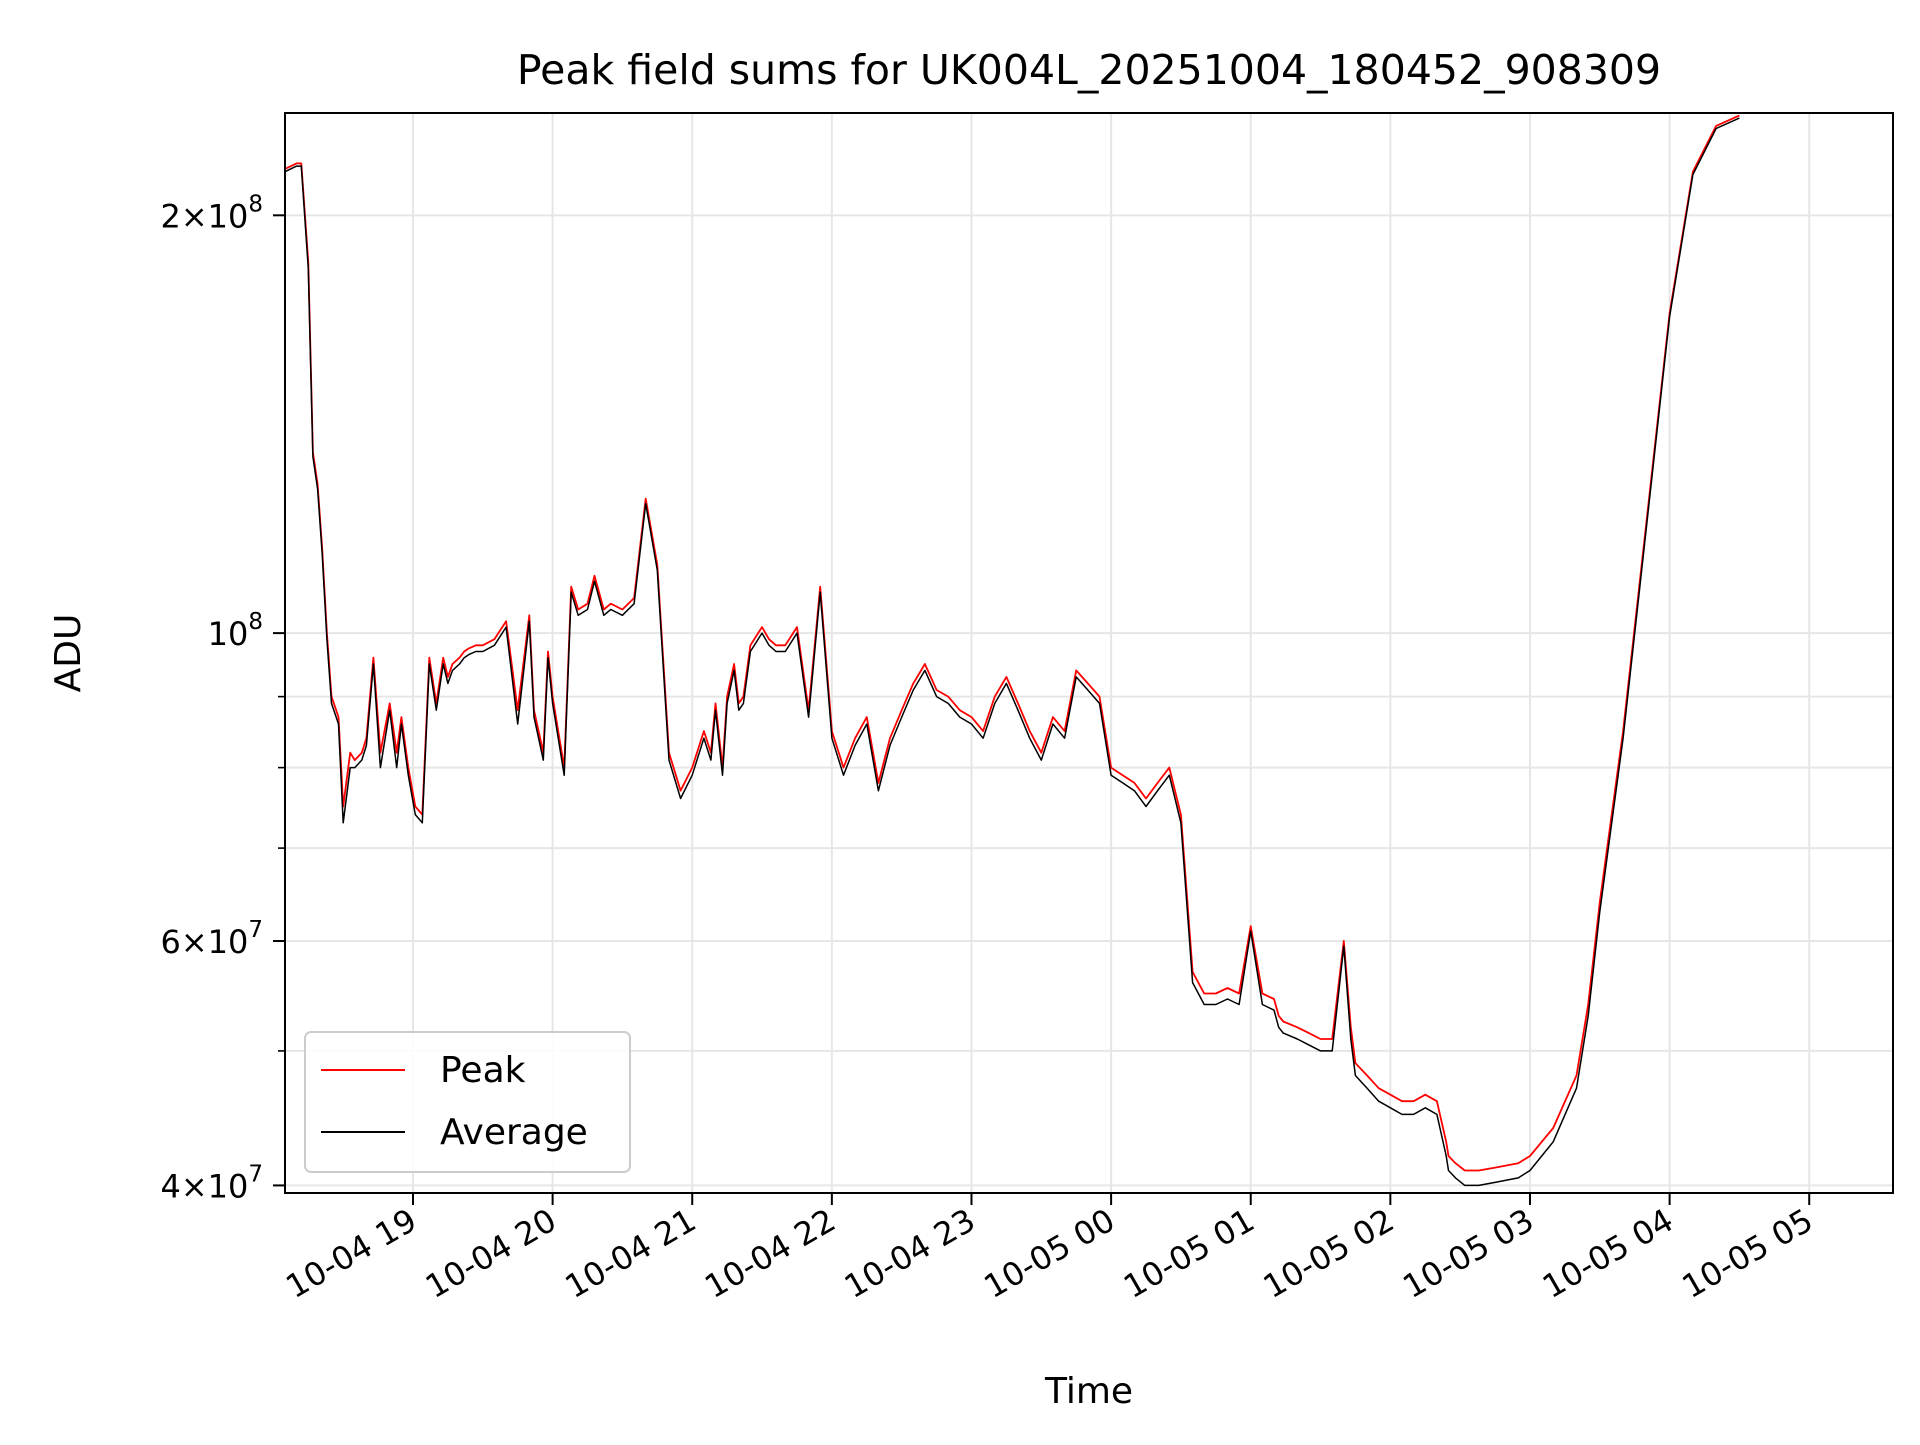 The height and width of the screenshot is (1445, 1920). Describe the element at coordinates (483, 1070) in the screenshot. I see `legend-label-peak: Peak` at that location.